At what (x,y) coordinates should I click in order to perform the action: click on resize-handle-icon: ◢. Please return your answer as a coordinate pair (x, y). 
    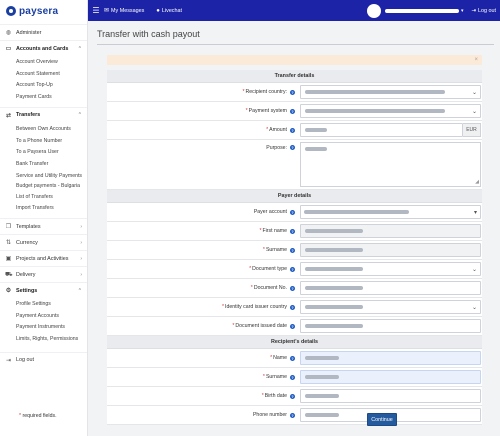
    Looking at the image, I should click on (477, 182).